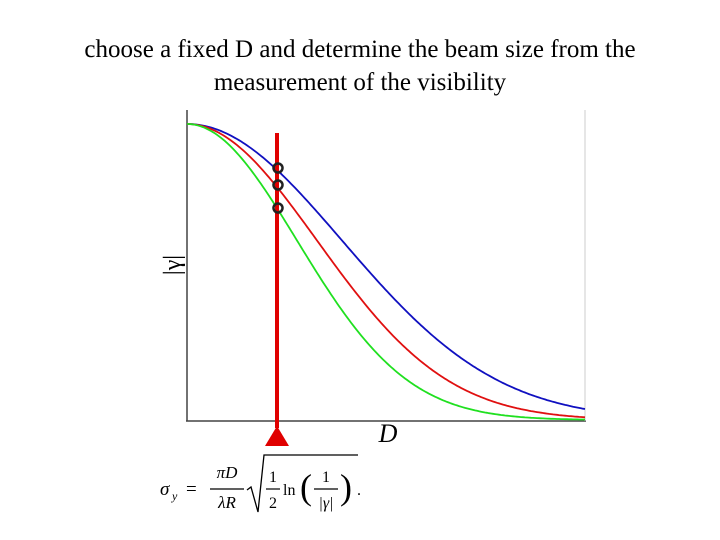 This screenshot has width=720, height=540. What do you see at coordinates (306, 487) in the screenshot?
I see `paren: (` at bounding box center [306, 487].